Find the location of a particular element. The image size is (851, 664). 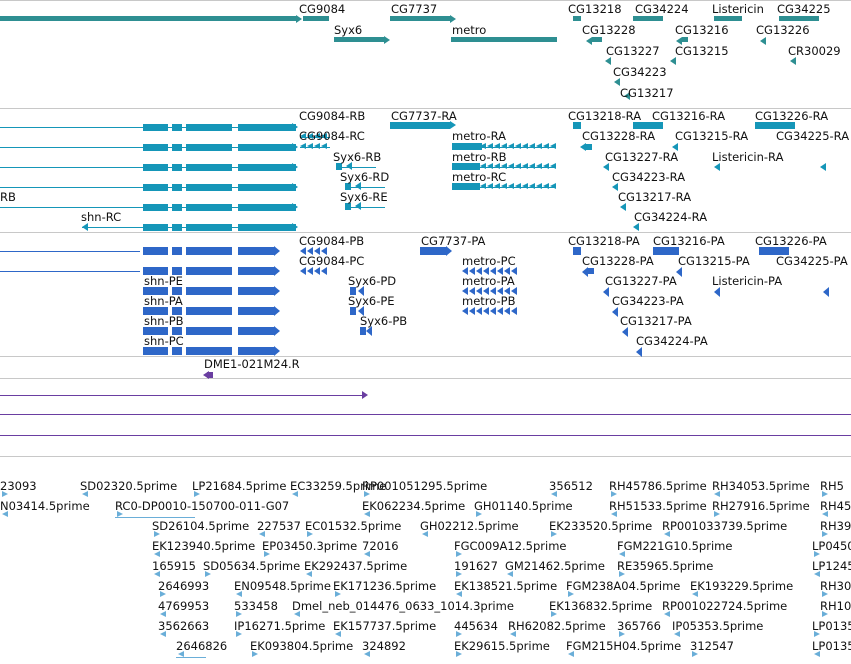

feature-label: Syx6-RE is located at coordinates (364, 197).